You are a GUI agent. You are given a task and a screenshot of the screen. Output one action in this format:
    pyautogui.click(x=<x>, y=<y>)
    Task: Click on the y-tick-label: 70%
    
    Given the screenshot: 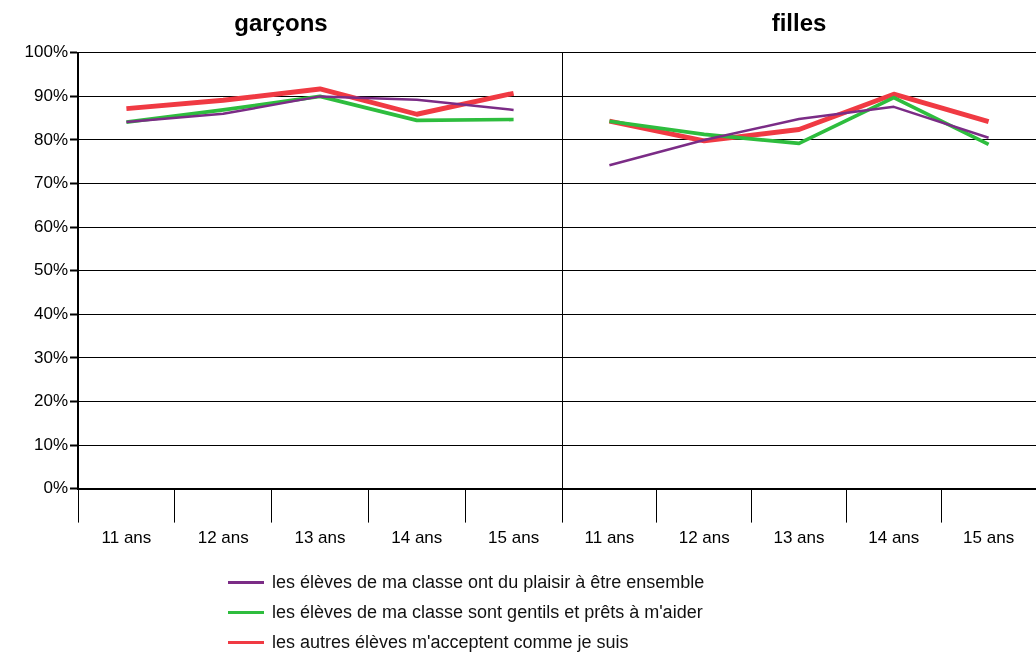 What is the action you would take?
    pyautogui.click(x=50, y=183)
    